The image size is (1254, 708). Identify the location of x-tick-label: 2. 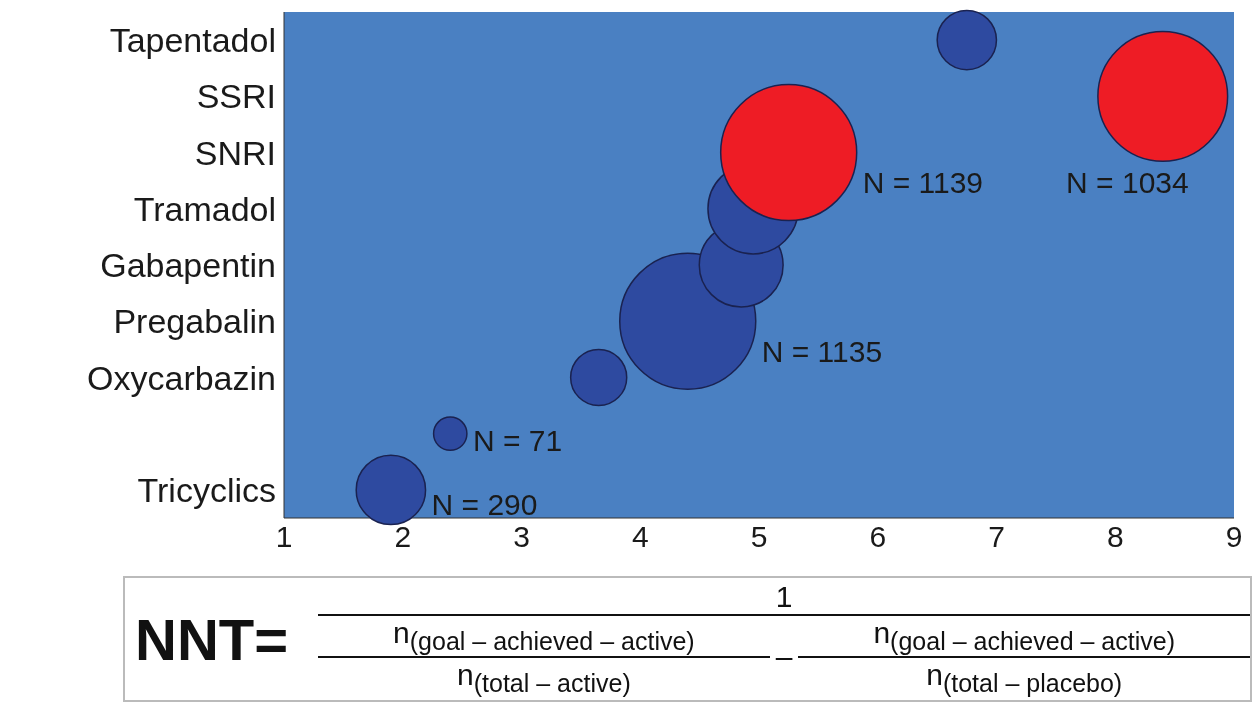
(403, 537).